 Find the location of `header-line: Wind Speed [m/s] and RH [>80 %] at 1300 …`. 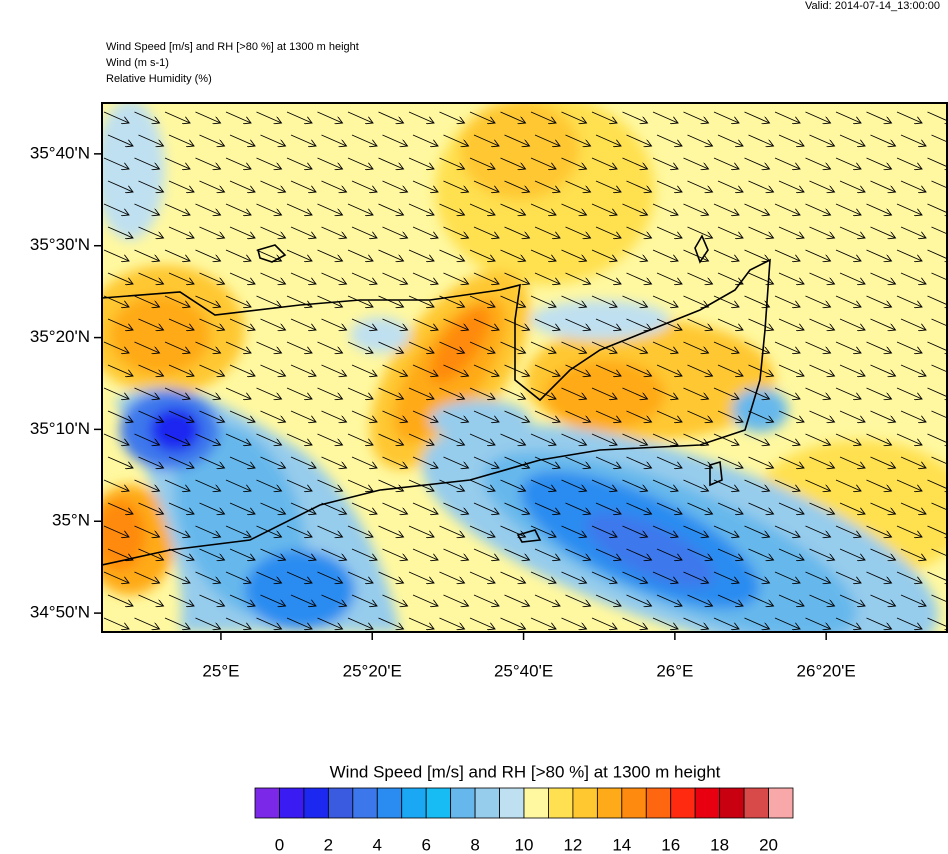

header-line: Wind Speed [m/s] and RH [>80 %] at 1300 … is located at coordinates (232, 47).